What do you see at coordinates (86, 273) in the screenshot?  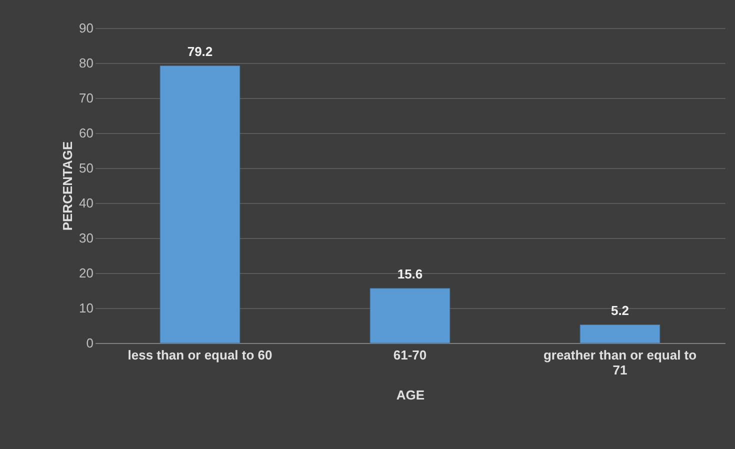 I see `y-tick-label: 20` at bounding box center [86, 273].